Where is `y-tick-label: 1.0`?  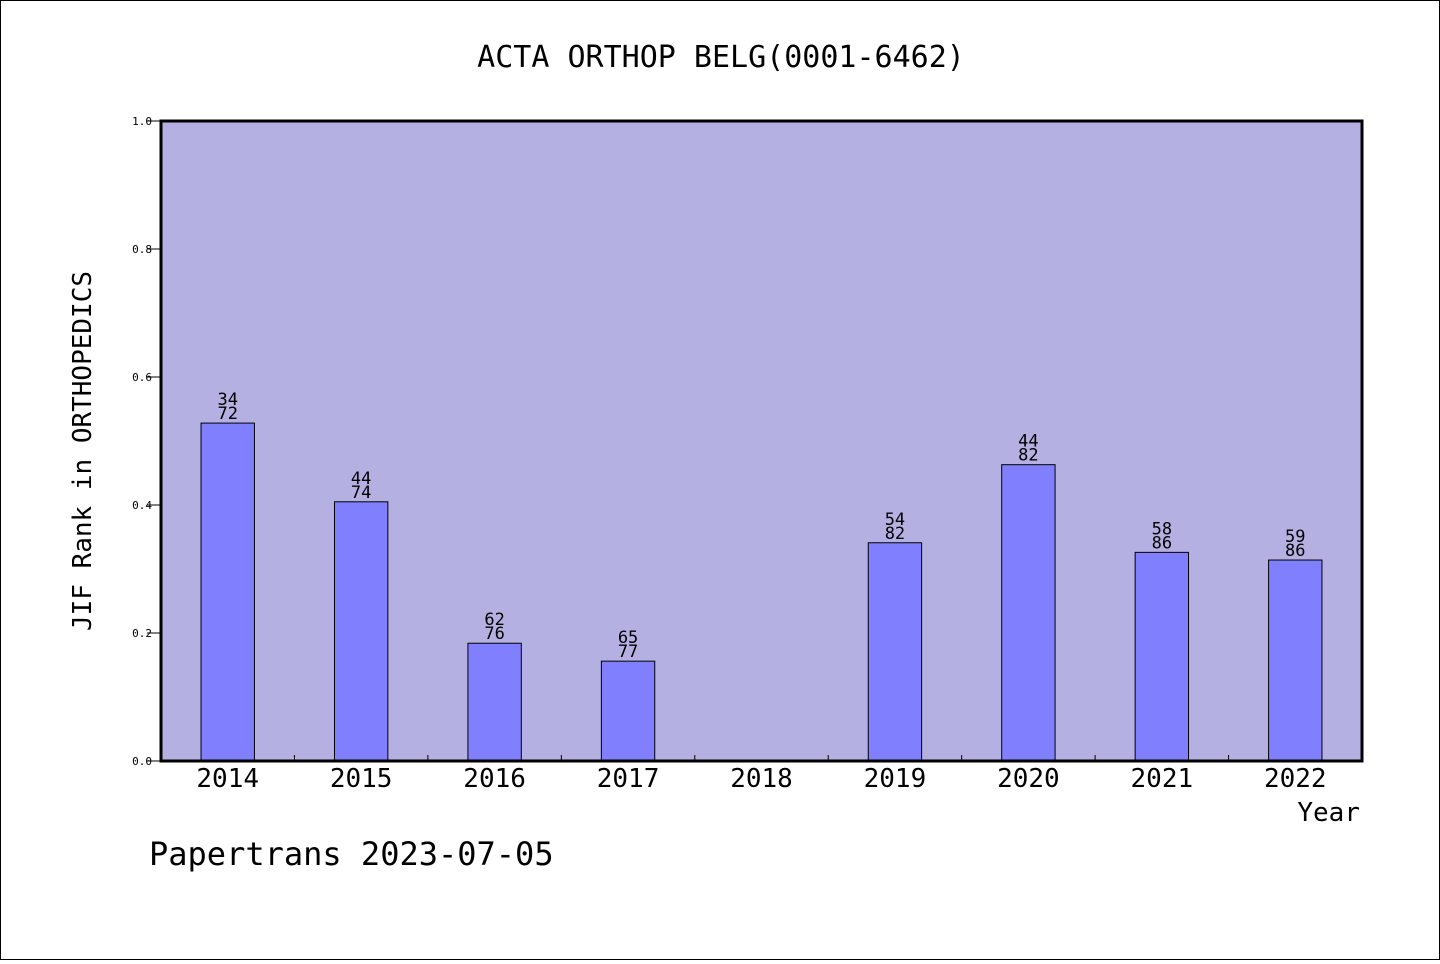
y-tick-label: 1.0 is located at coordinates (142, 121).